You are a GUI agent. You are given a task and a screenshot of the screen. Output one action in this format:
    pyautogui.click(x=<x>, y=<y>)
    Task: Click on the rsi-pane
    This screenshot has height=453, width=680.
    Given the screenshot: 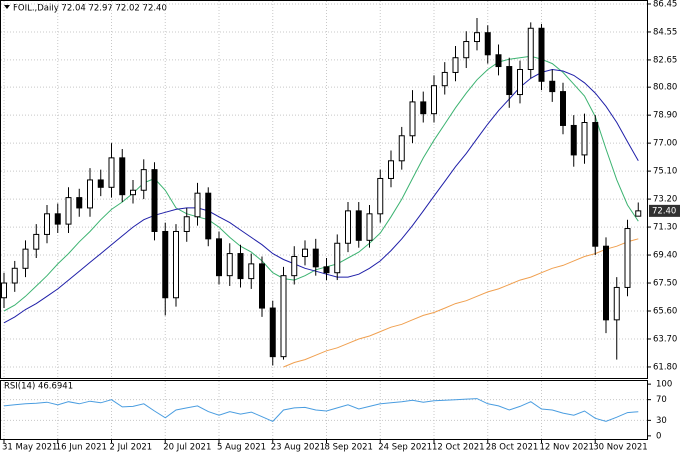 What is the action you would take?
    pyautogui.click(x=324, y=410)
    